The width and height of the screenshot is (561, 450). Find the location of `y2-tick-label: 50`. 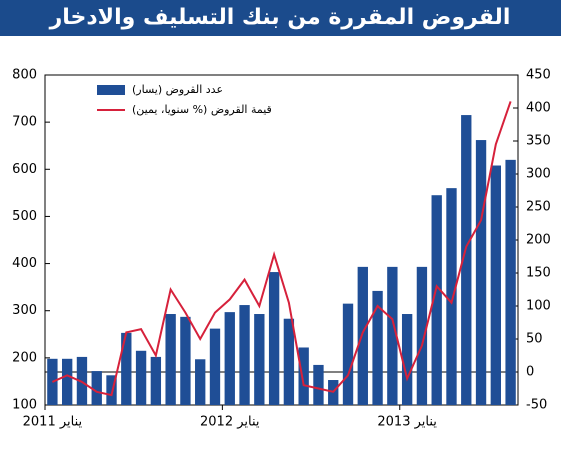

y2-tick-label: 50 is located at coordinates (534, 339).